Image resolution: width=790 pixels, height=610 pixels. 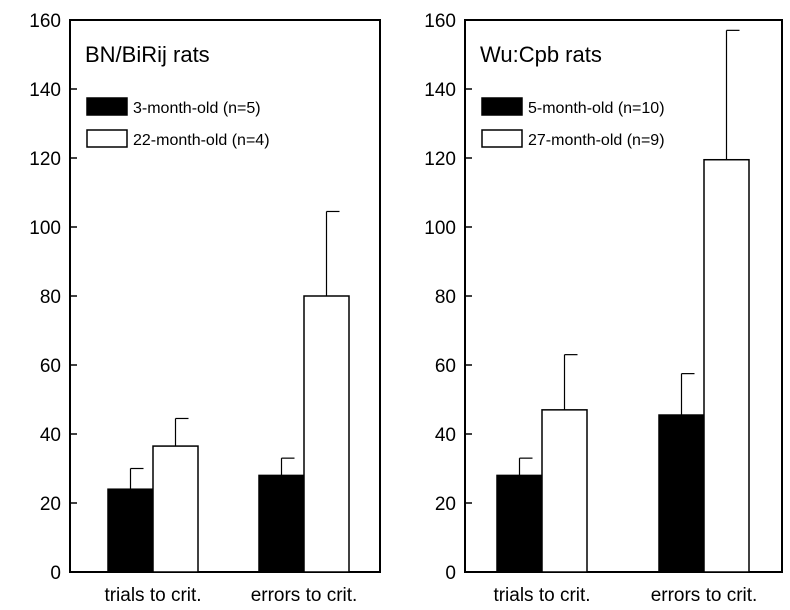 What do you see at coordinates (596, 108) in the screenshot?
I see `legend-label: 5-month-old (n=10)` at bounding box center [596, 108].